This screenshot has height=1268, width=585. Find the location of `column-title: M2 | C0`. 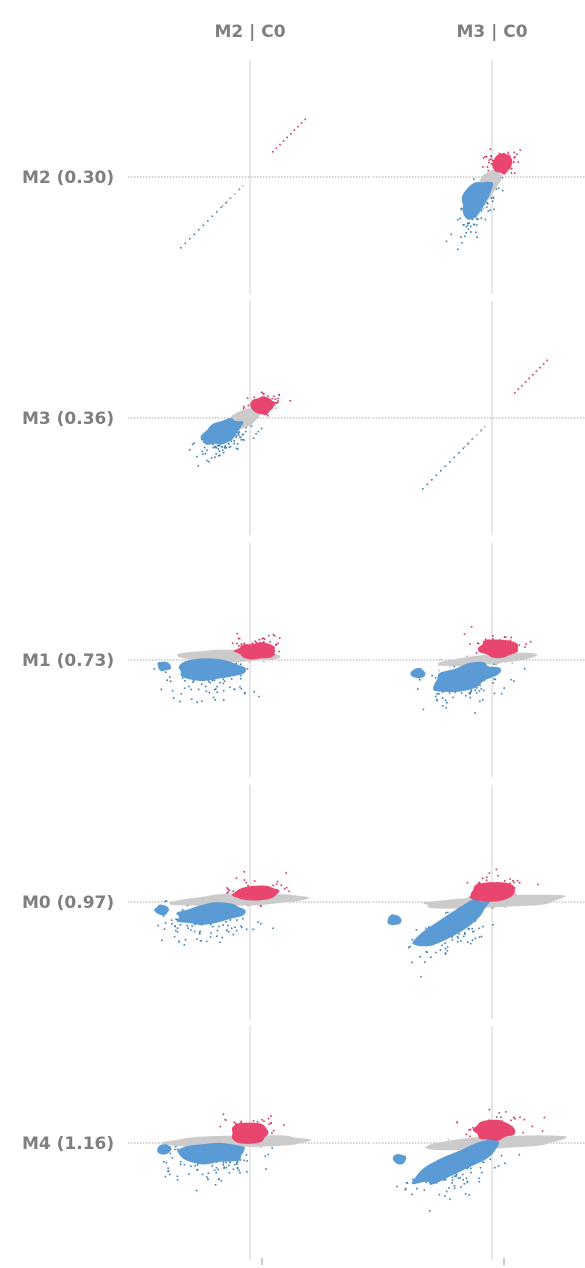

column-title: M2 | C0 is located at coordinates (249, 32).